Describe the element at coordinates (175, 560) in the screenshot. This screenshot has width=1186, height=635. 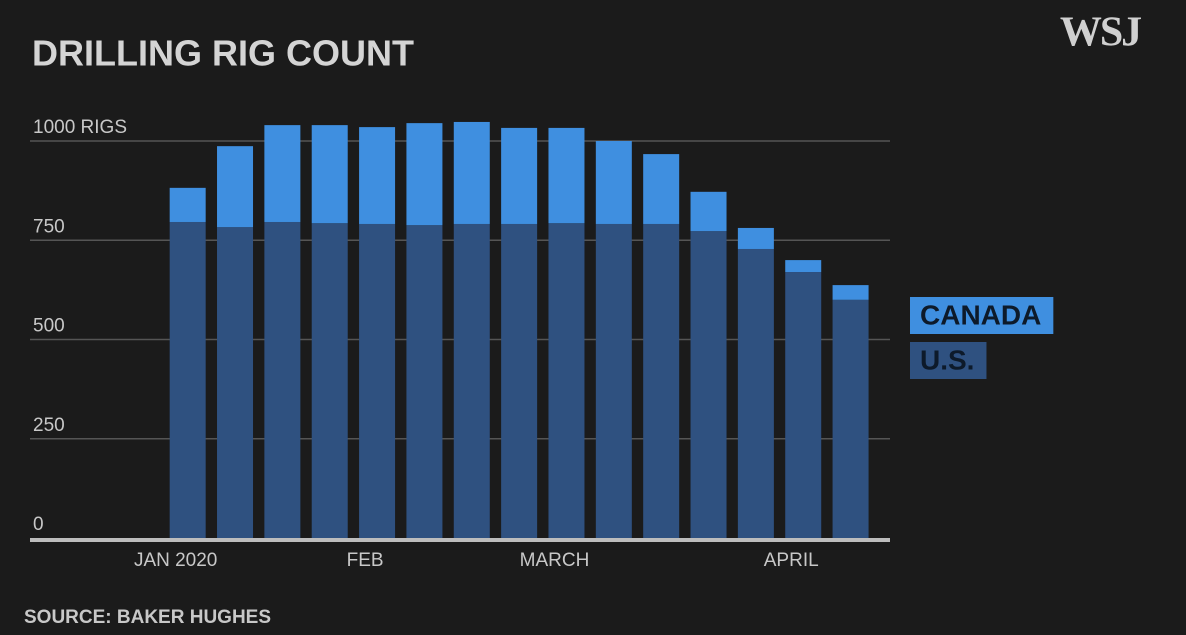
I see `x-tick-label: JAN 2020` at that location.